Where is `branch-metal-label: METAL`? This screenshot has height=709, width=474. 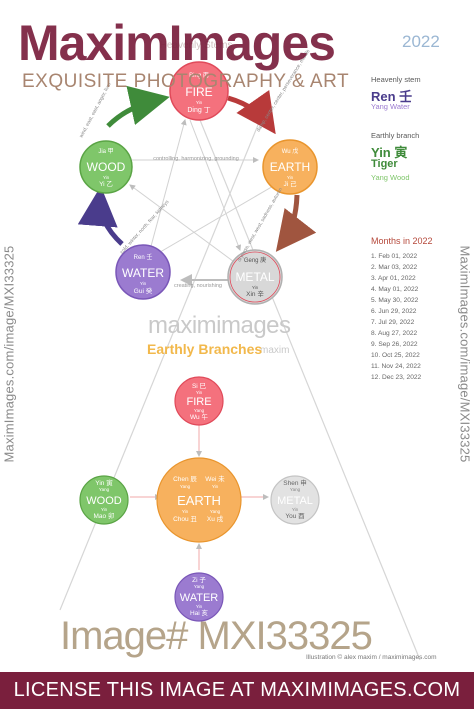 branch-metal-label: METAL is located at coordinates (295, 501).